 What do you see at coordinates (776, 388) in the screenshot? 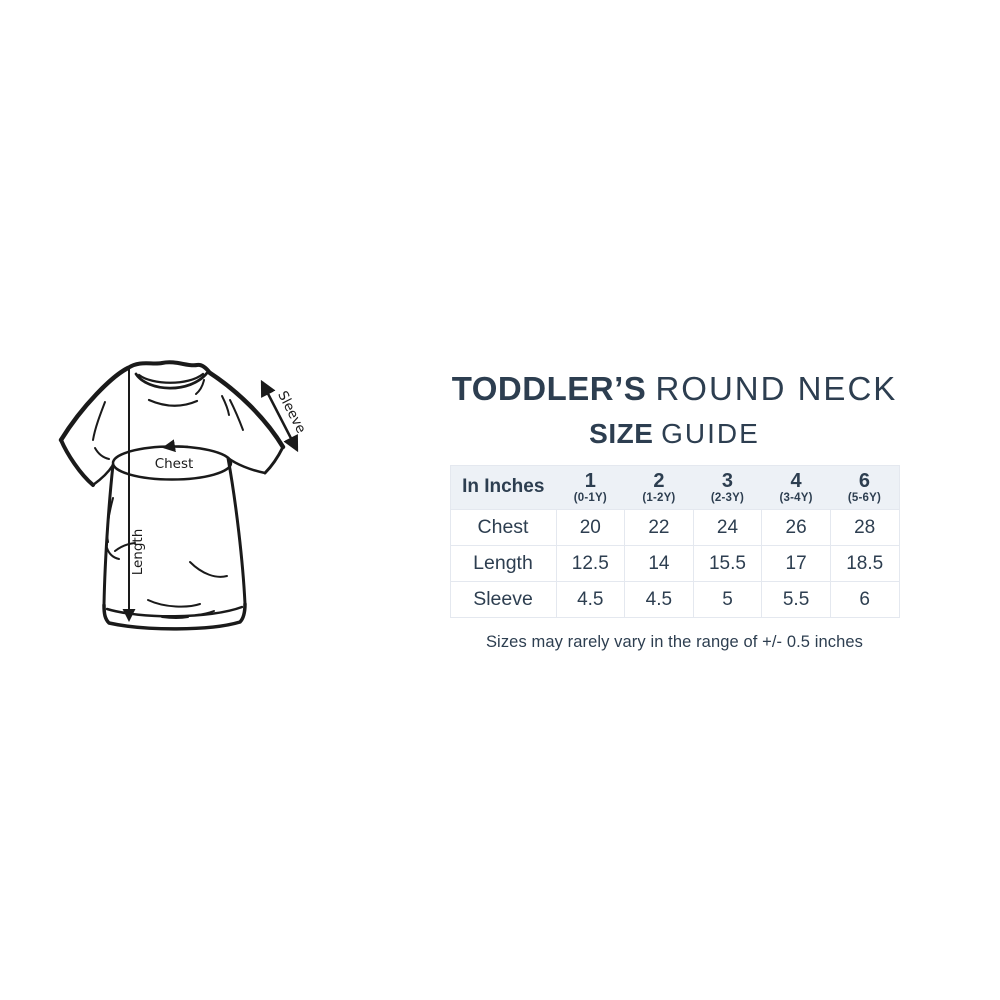
I see `title-light-part: ROUND NECK` at bounding box center [776, 388].